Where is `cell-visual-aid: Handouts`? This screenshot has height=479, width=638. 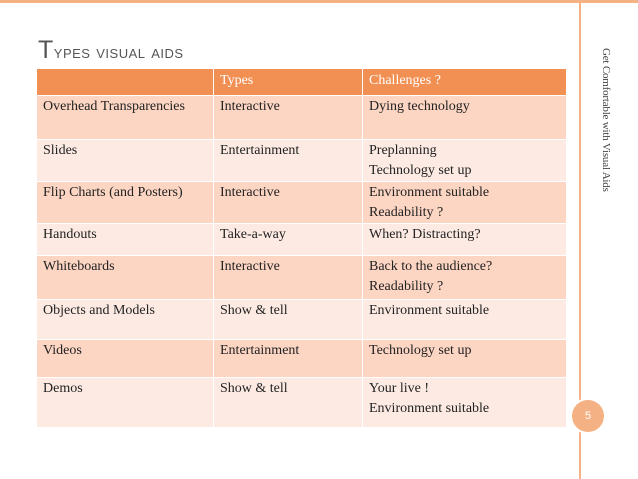 cell-visual-aid: Handouts is located at coordinates (125, 239).